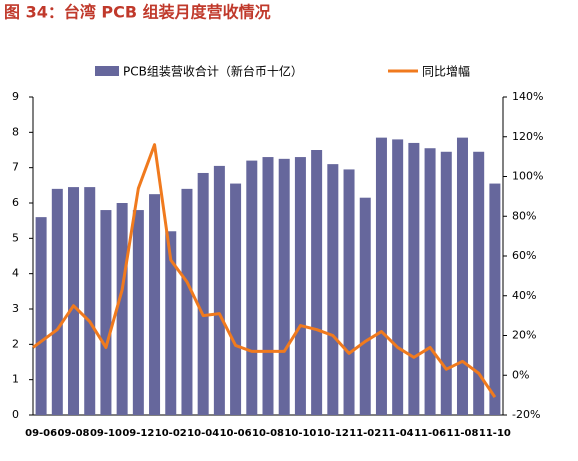  What do you see at coordinates (527, 176) in the screenshot?
I see `y2-tick-label: 100%` at bounding box center [527, 176].